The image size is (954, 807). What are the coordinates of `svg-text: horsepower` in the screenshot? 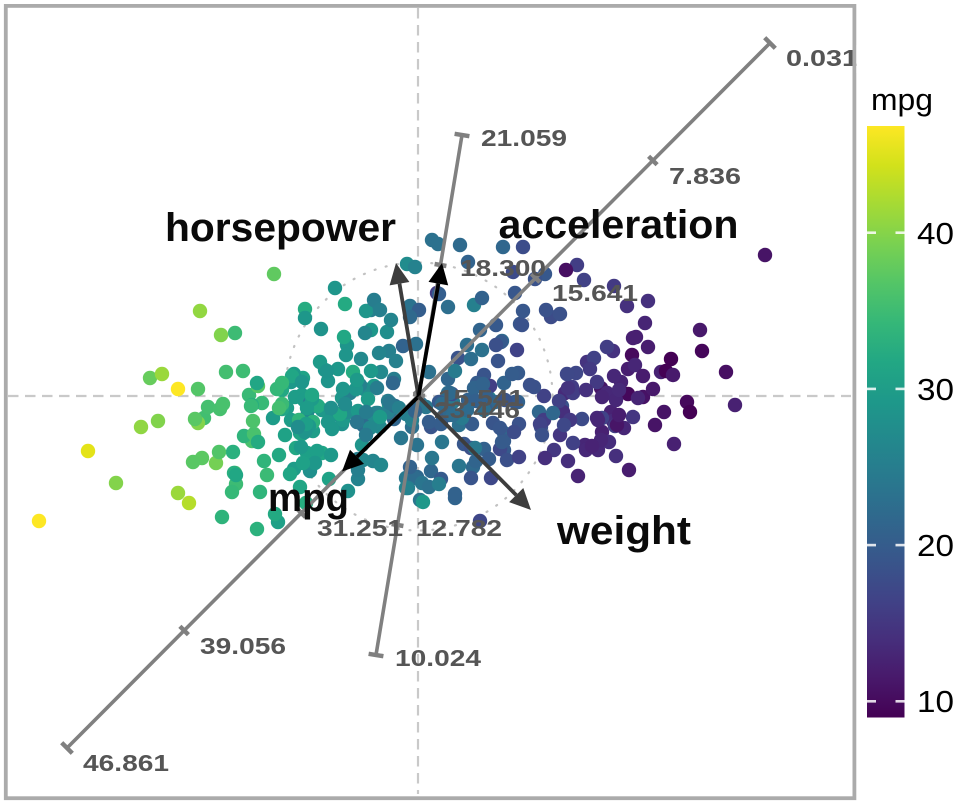 It's located at (280, 228).